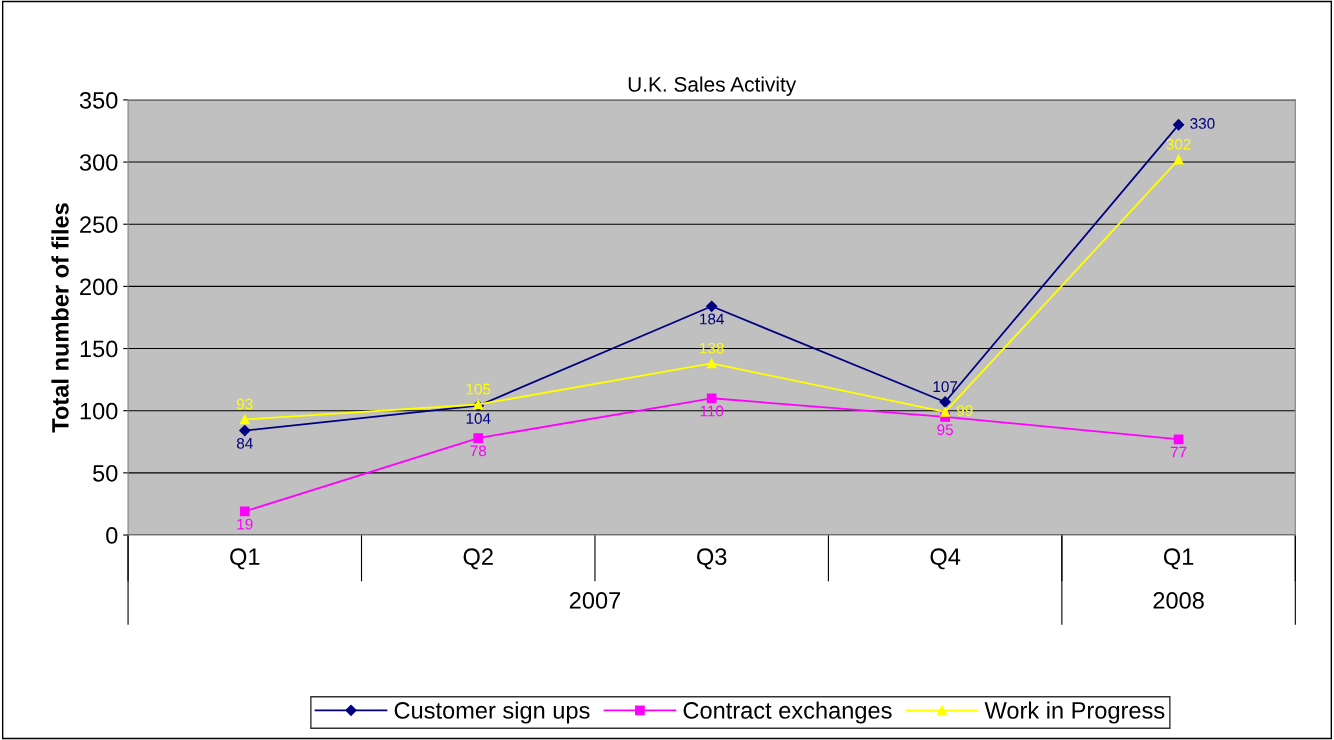  Describe the element at coordinates (99, 411) in the screenshot. I see `y-tick-label: 100` at that location.